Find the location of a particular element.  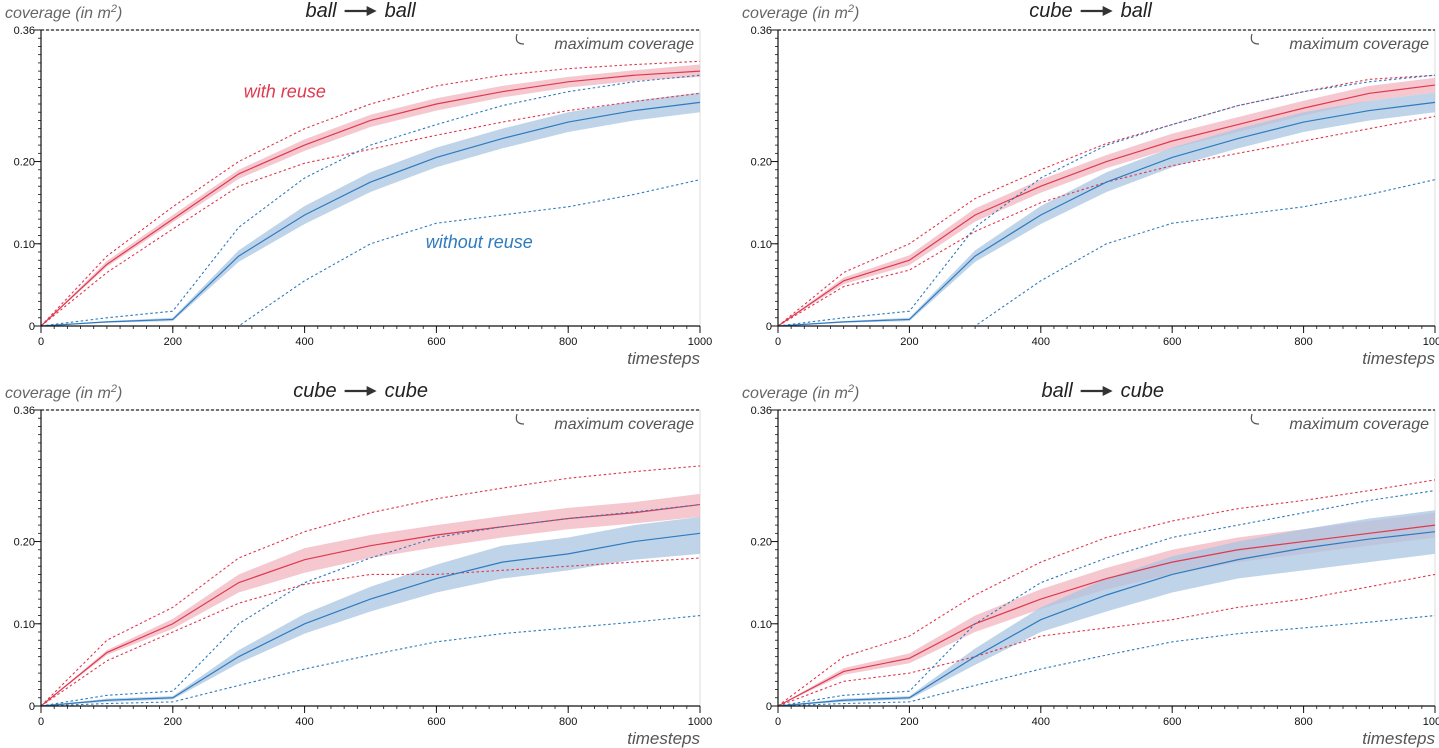

without-reuse-label: without reuse is located at coordinates (479, 242).